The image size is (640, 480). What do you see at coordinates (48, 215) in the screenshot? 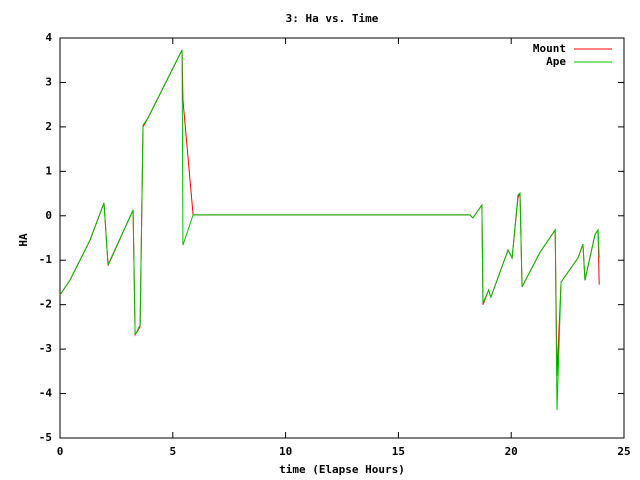
I see `y-tick-label: 0` at bounding box center [48, 215].